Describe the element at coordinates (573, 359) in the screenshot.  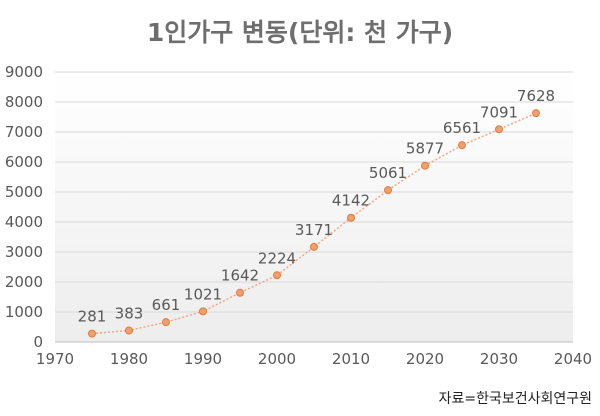
I see `x-tick-label: 2040` at that location.